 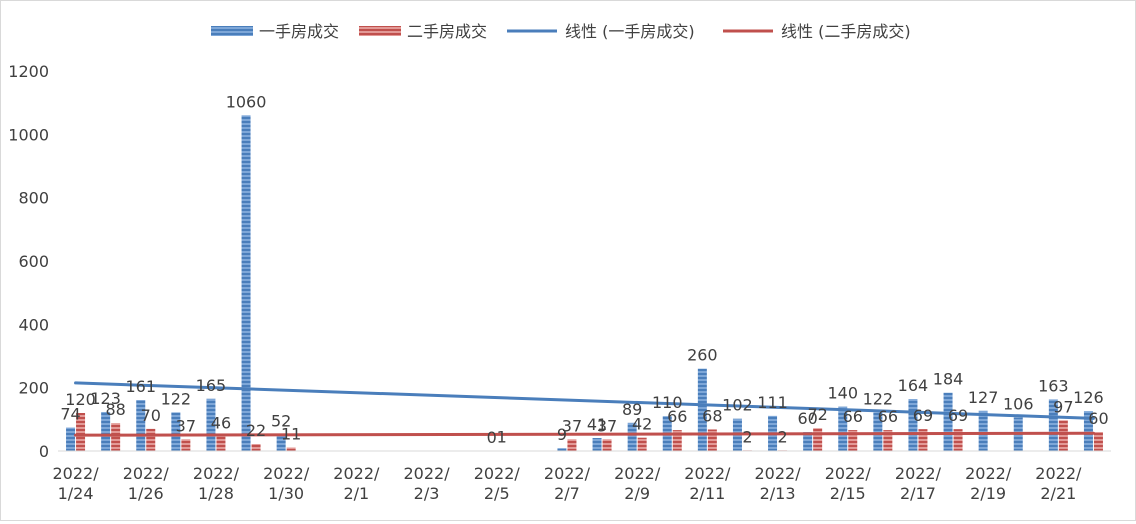 What do you see at coordinates (356, 483) in the screenshot?
I see `x-tick-label: 2022/2/1` at bounding box center [356, 483].